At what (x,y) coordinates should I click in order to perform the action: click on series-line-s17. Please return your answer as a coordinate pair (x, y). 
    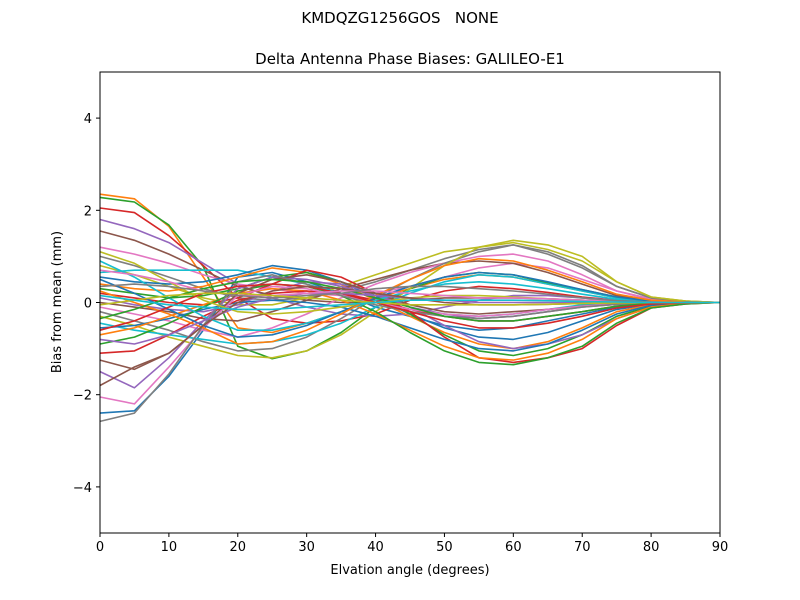
    Looking at the image, I should click on (410, 295).